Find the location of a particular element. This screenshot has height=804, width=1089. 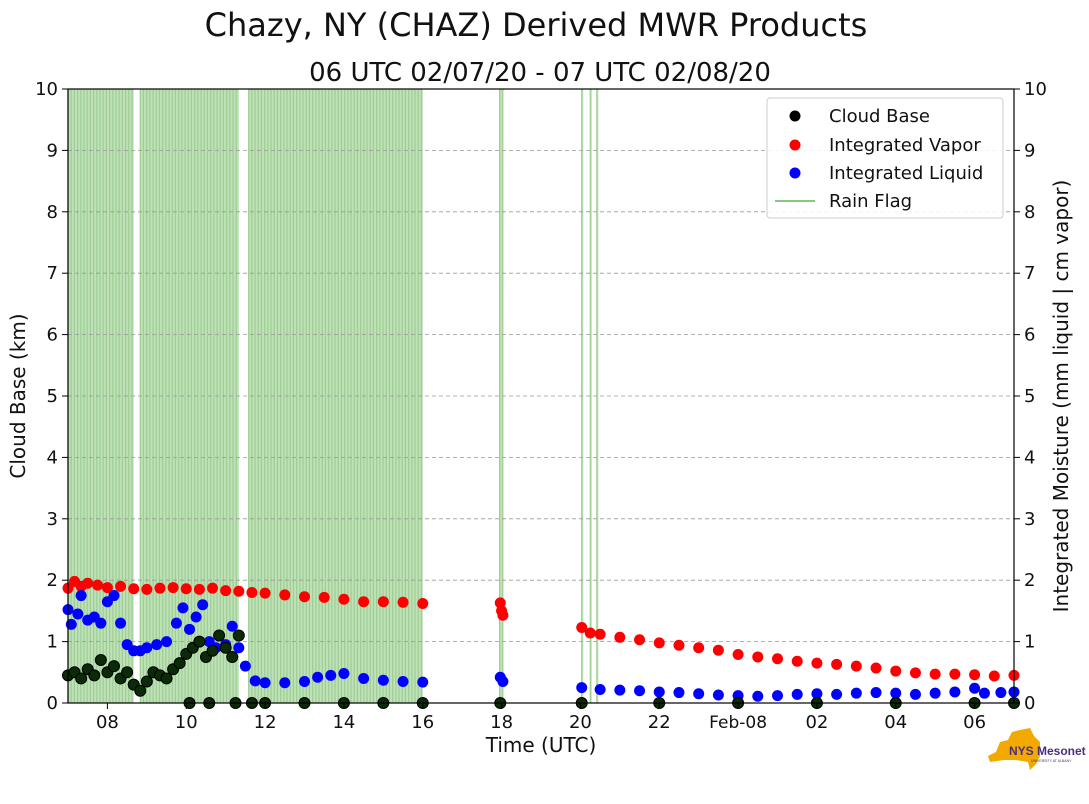

x-tick-label: 12 is located at coordinates (265, 722).